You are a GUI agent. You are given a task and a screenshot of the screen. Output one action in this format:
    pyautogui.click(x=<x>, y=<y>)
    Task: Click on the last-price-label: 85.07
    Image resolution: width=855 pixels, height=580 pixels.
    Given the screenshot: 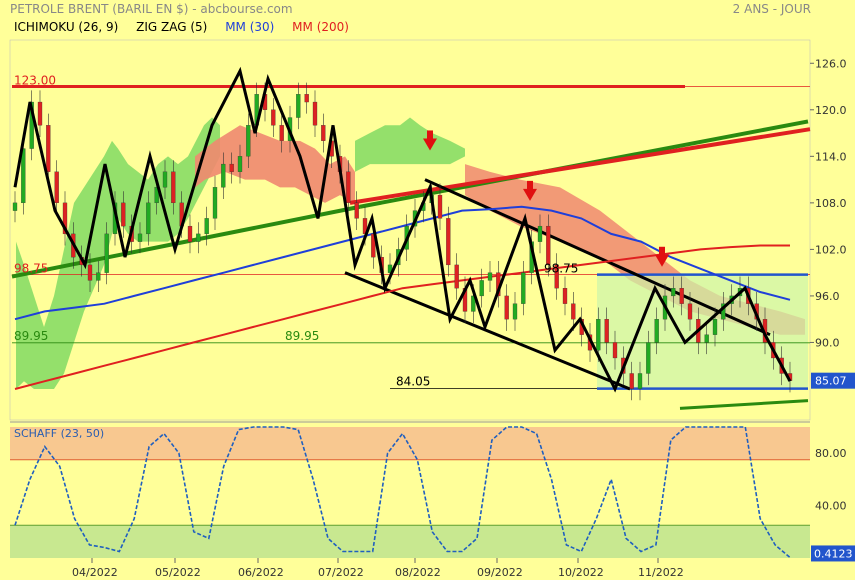 What is the action you would take?
    pyautogui.click(x=831, y=381)
    